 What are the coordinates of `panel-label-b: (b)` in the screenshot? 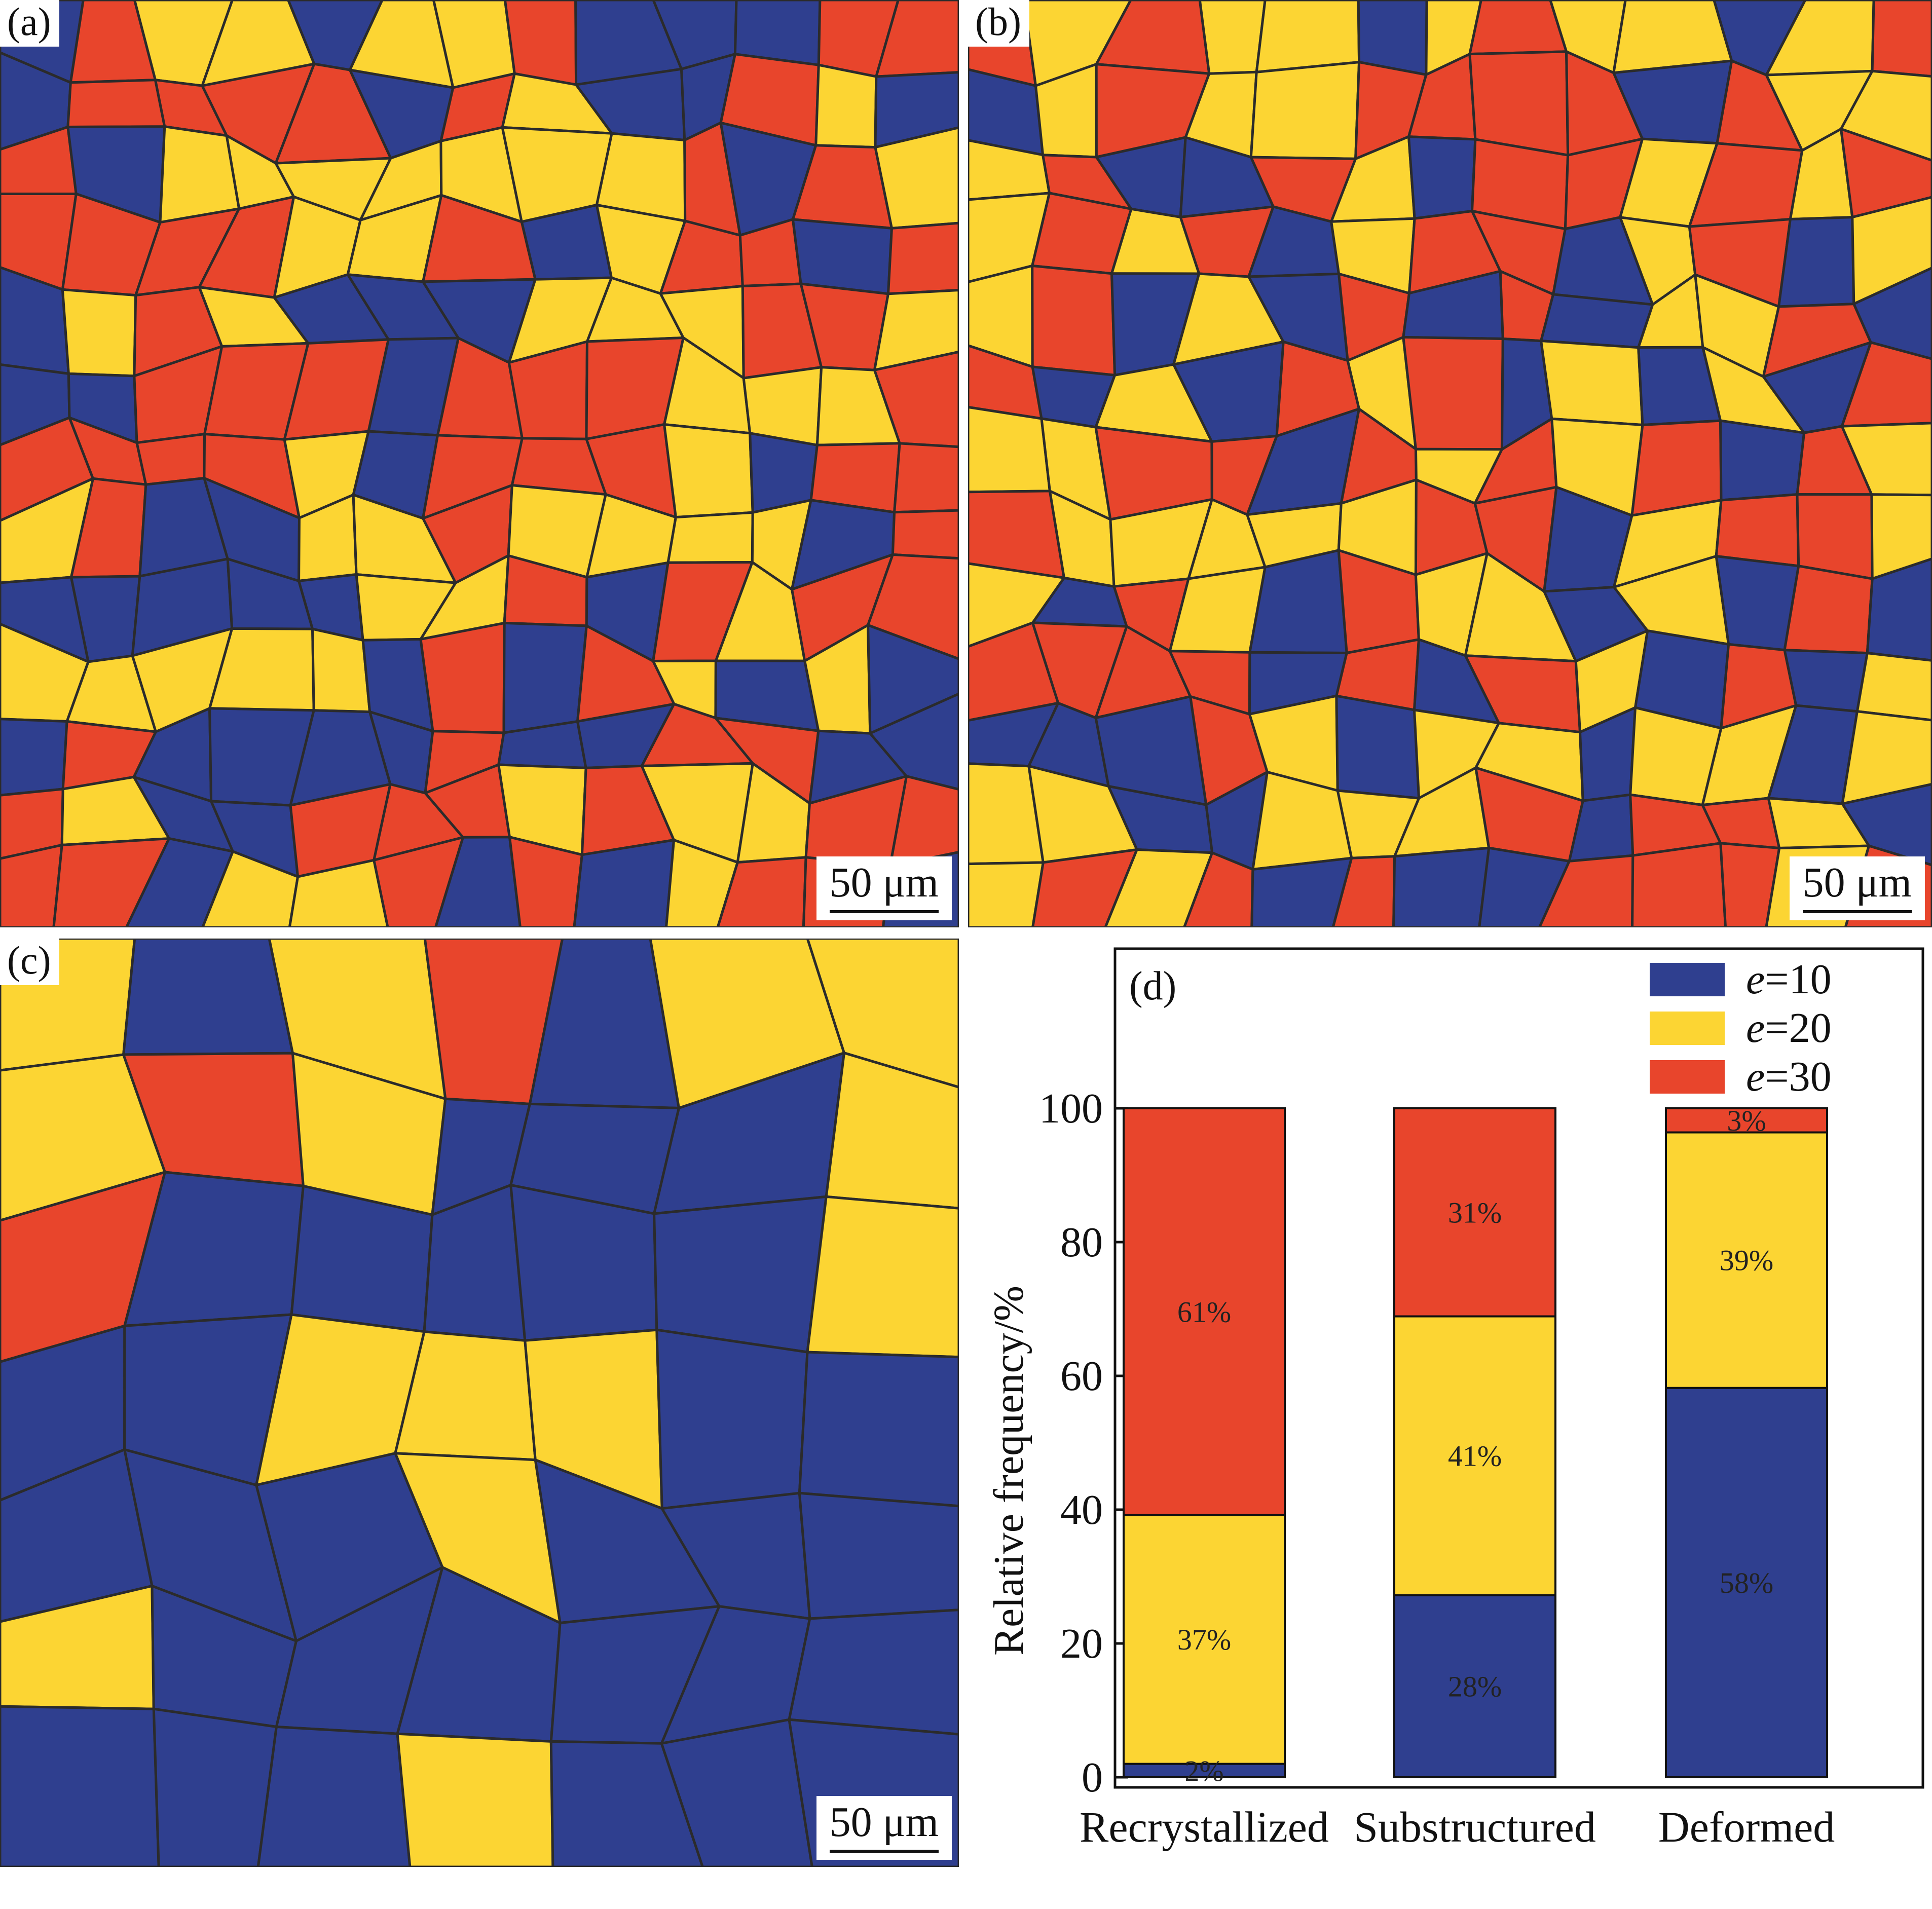 It's located at (998, 23).